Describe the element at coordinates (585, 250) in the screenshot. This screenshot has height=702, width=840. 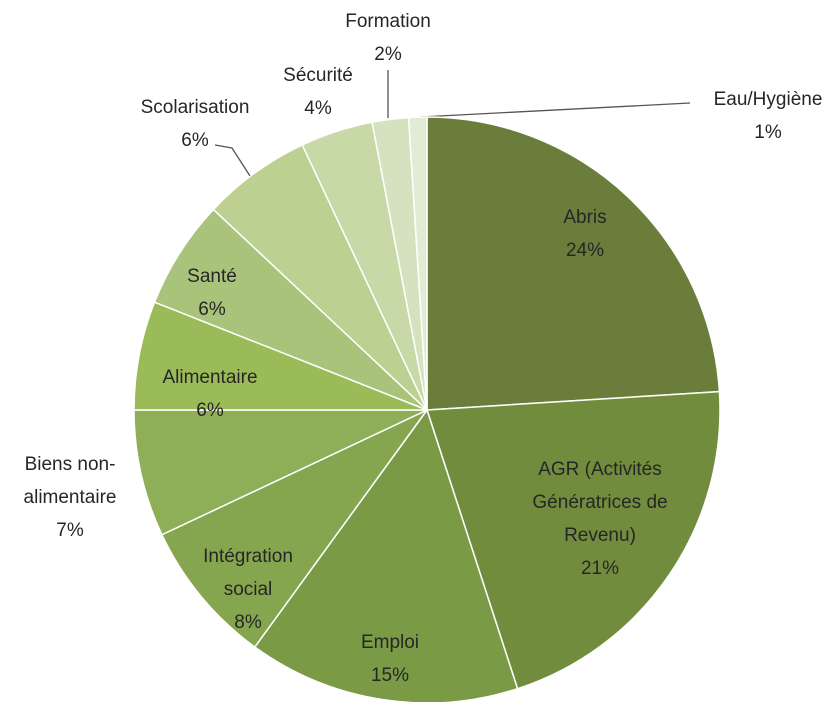
I see `slice-value-label: 24%` at that location.